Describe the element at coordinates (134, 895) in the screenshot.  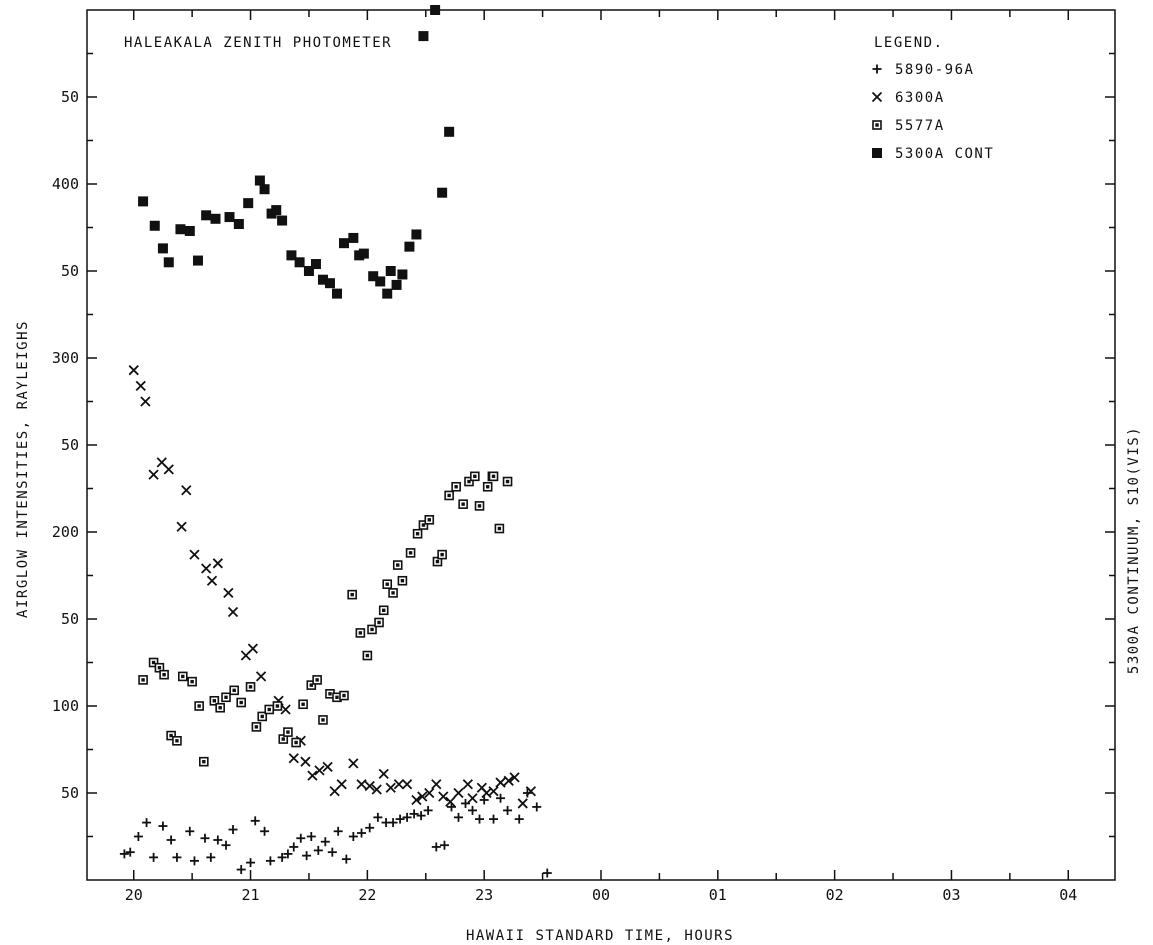
I see `x-tick-label: 20` at that location.